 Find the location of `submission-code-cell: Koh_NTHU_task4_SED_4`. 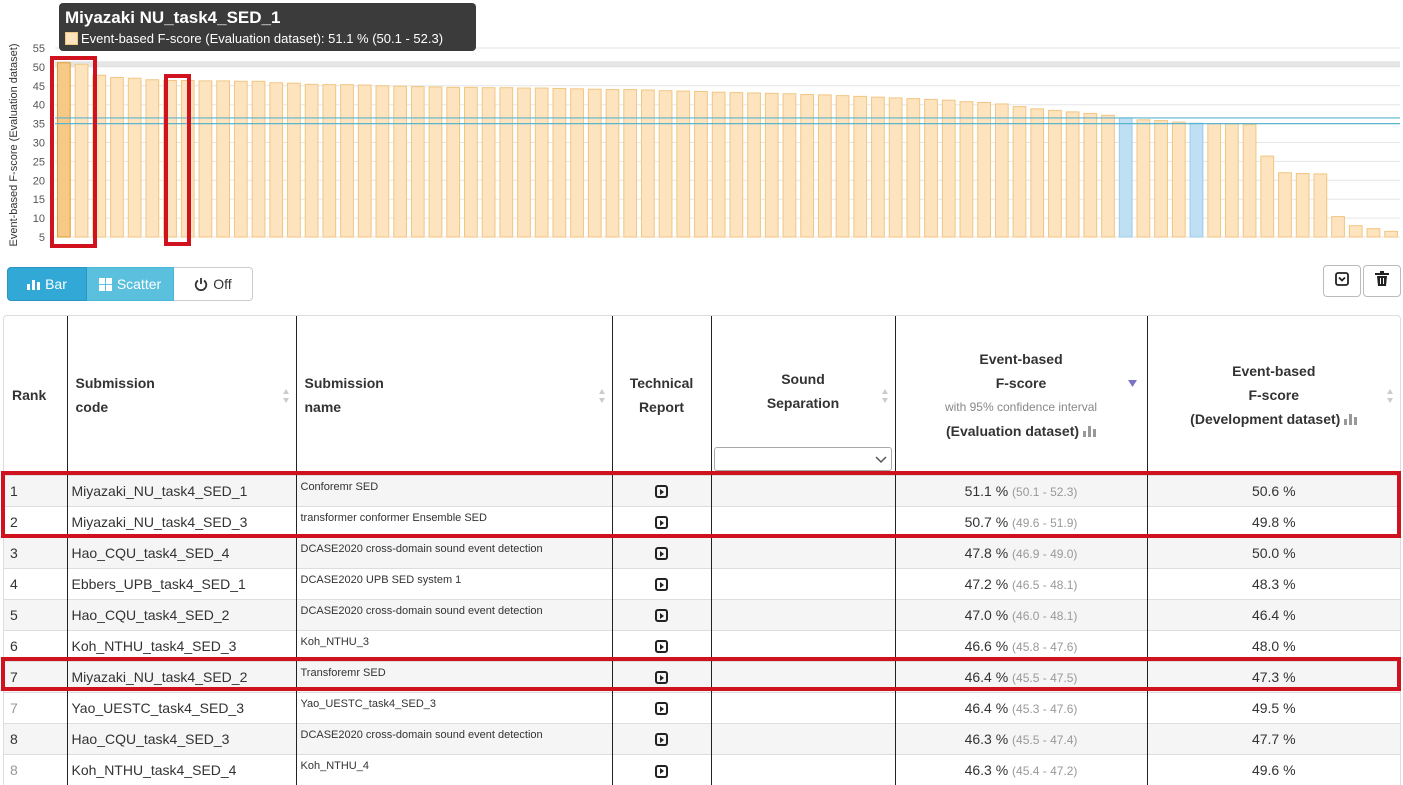

submission-code-cell: Koh_NTHU_task4_SED_4 is located at coordinates (182, 769).